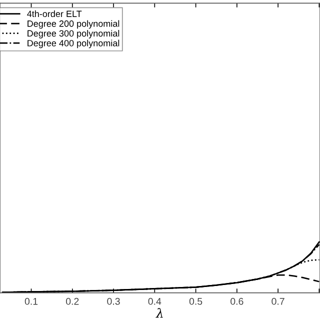 This screenshot has width=320, height=320. Describe the element at coordinates (113, 301) in the screenshot. I see `x-tick-label: 0.3` at that location.